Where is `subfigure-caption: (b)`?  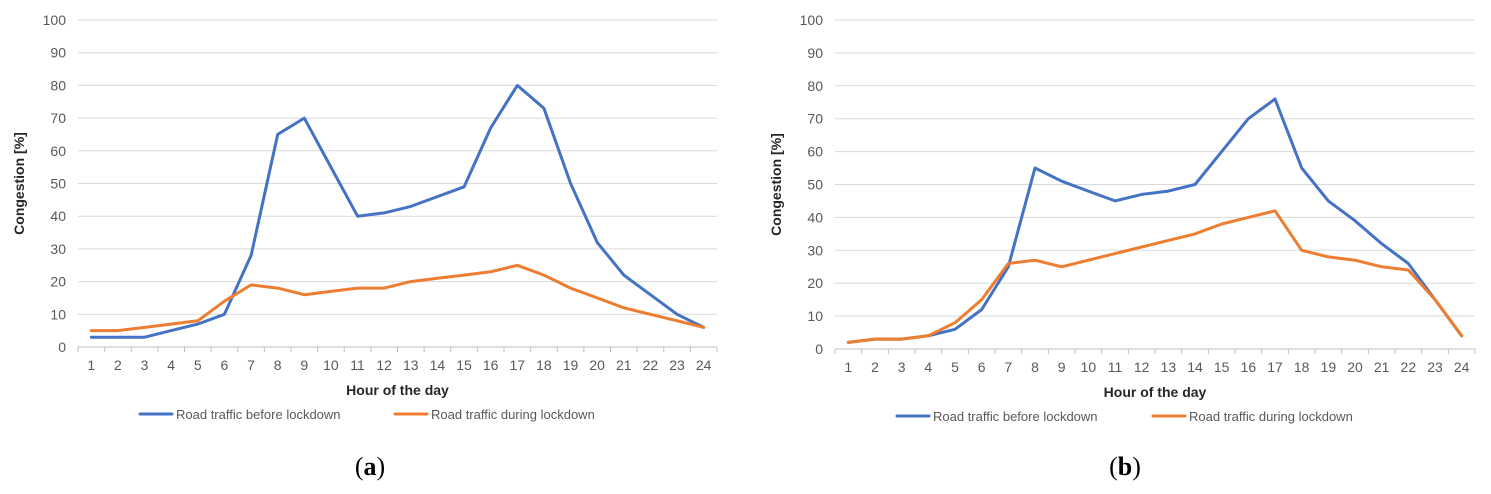
subfigure-caption: (b) is located at coordinates (1125, 466).